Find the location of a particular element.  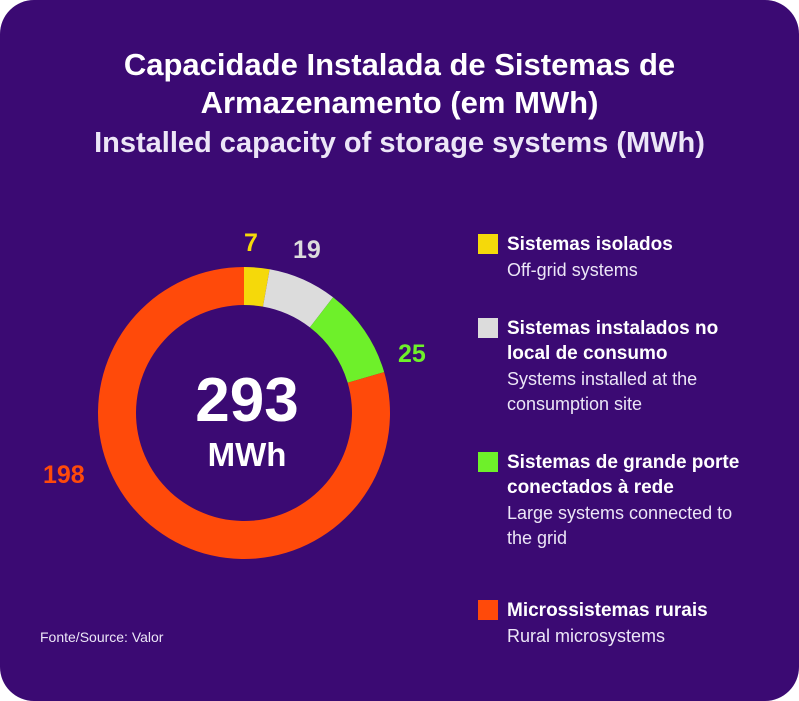

donut-slice-off-grid is located at coordinates (257, 287).